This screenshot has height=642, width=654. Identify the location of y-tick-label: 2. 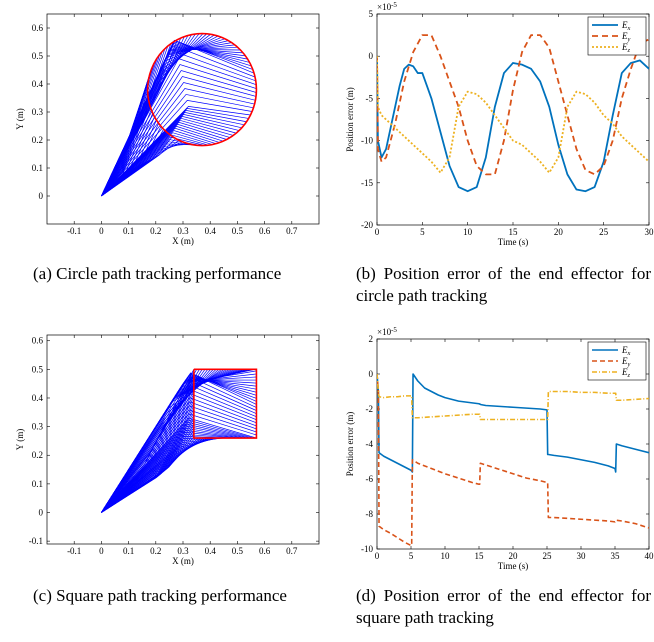
(371, 339).